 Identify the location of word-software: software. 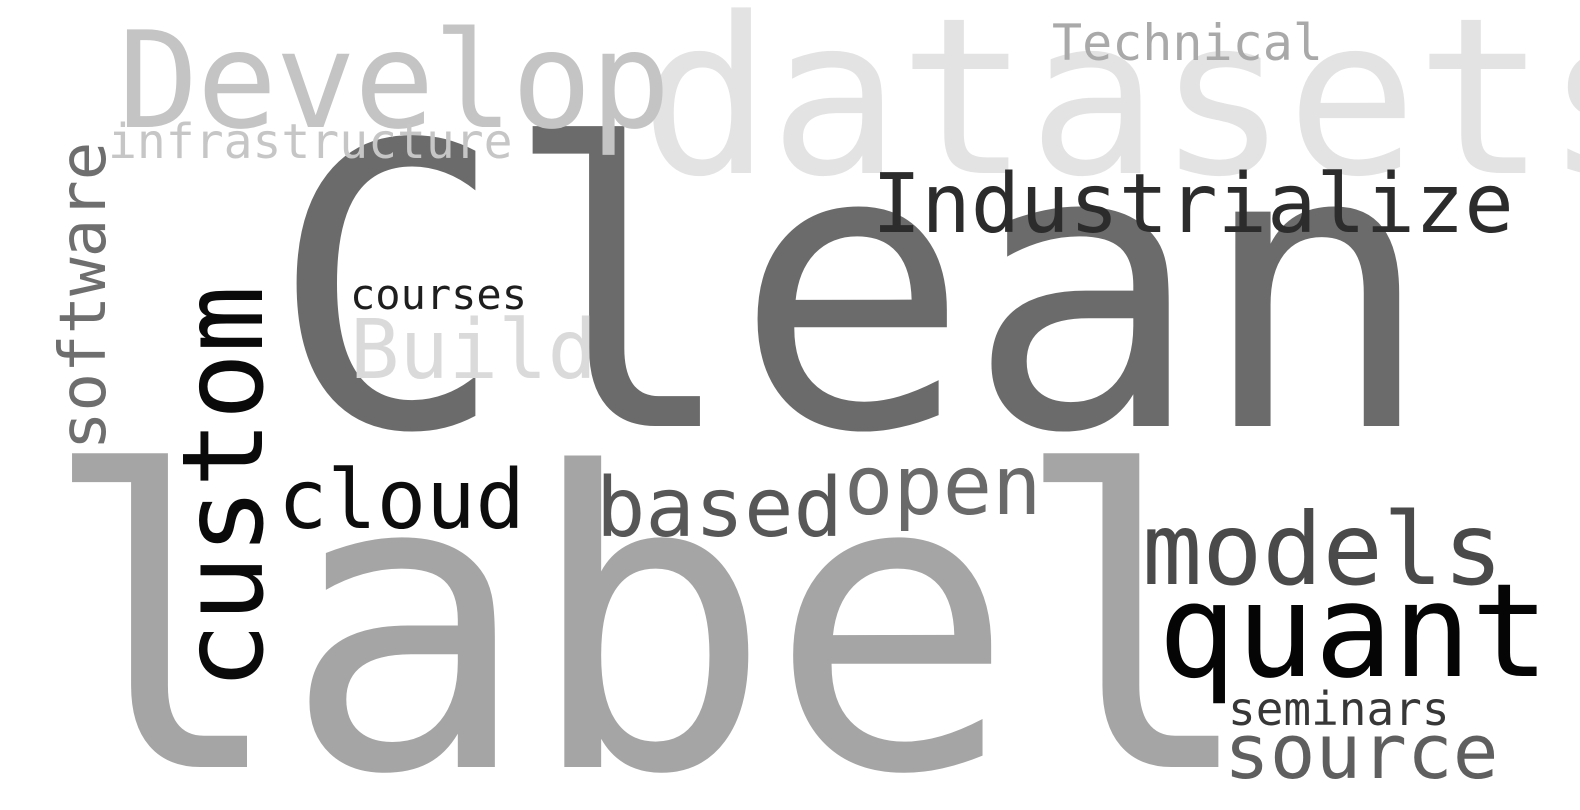
(84, 295).